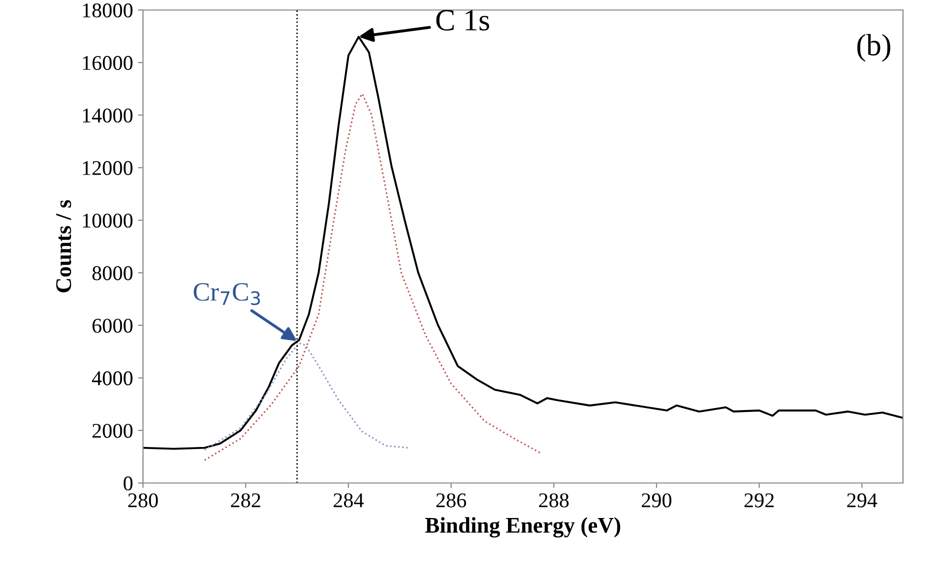 The image size is (930, 569). Describe the element at coordinates (107, 168) in the screenshot. I see `y-tick-label: 12000` at that location.